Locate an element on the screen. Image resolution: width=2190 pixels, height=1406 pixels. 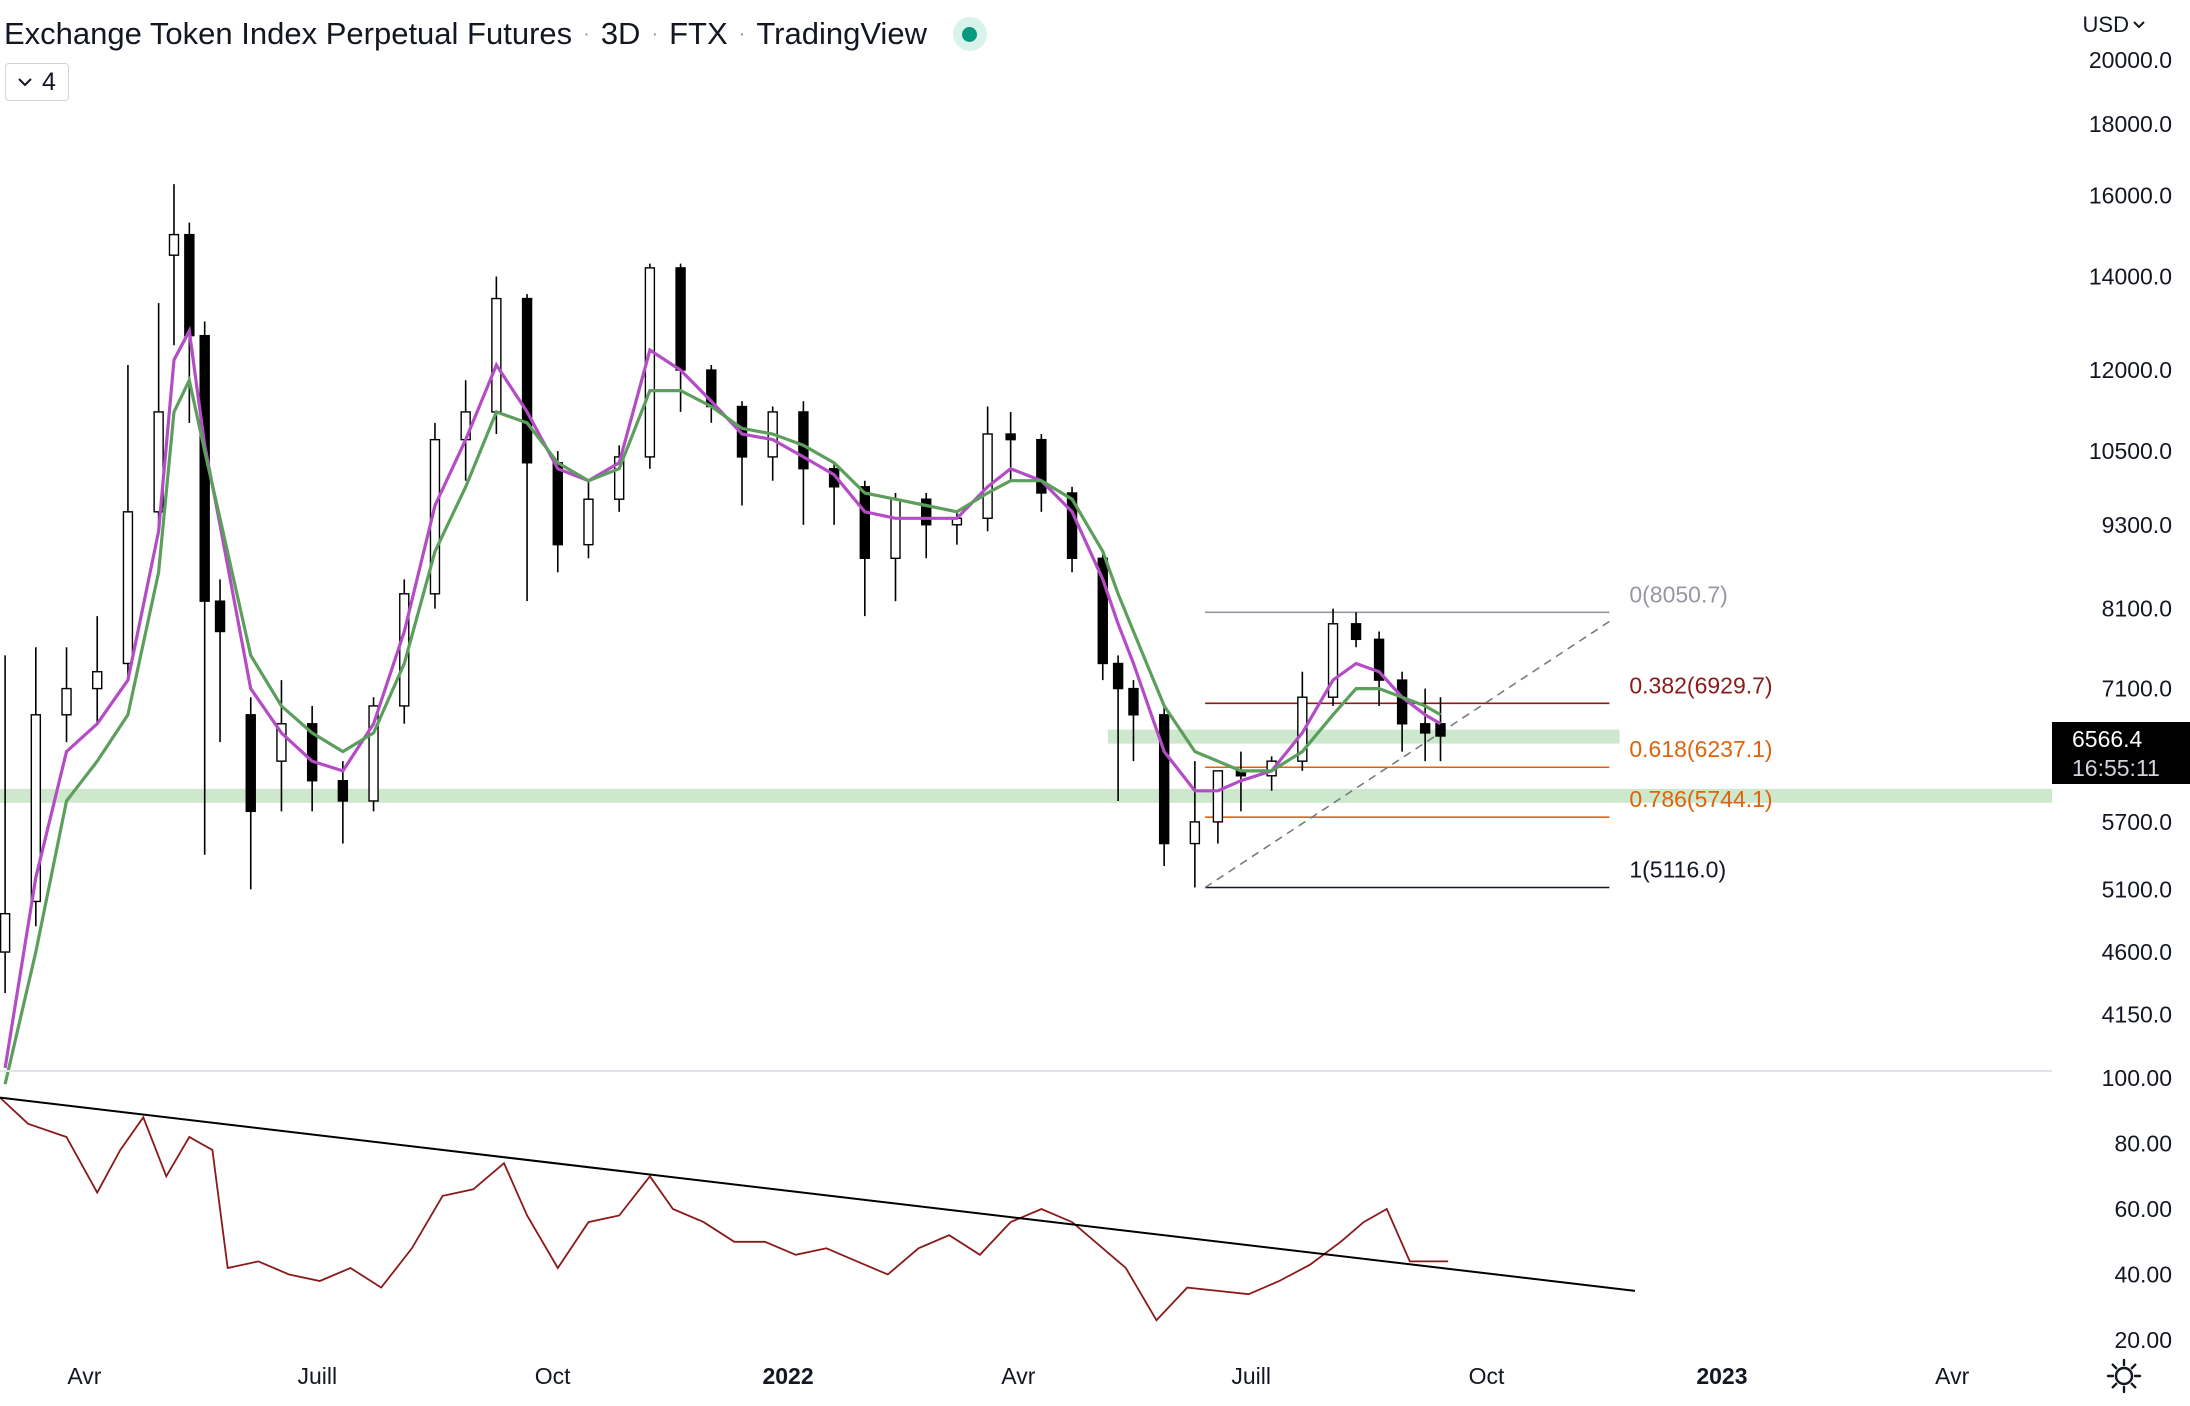
currency-selector: USD is located at coordinates (2114, 25).